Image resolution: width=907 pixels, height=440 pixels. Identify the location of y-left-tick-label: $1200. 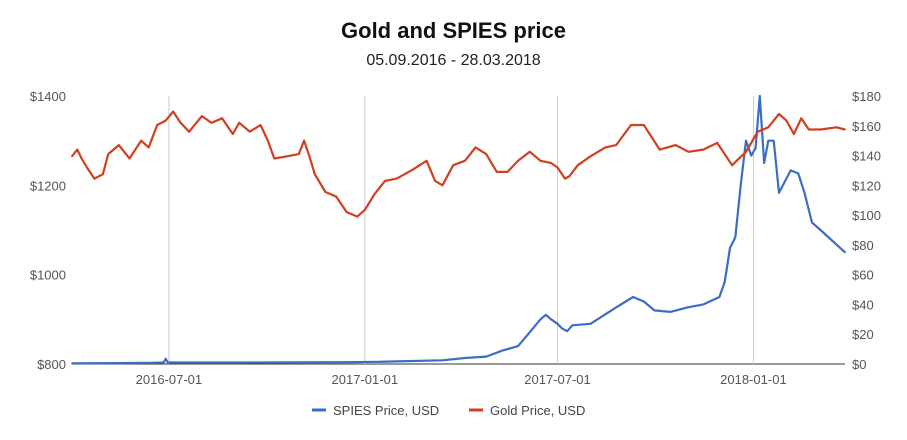
(48, 185).